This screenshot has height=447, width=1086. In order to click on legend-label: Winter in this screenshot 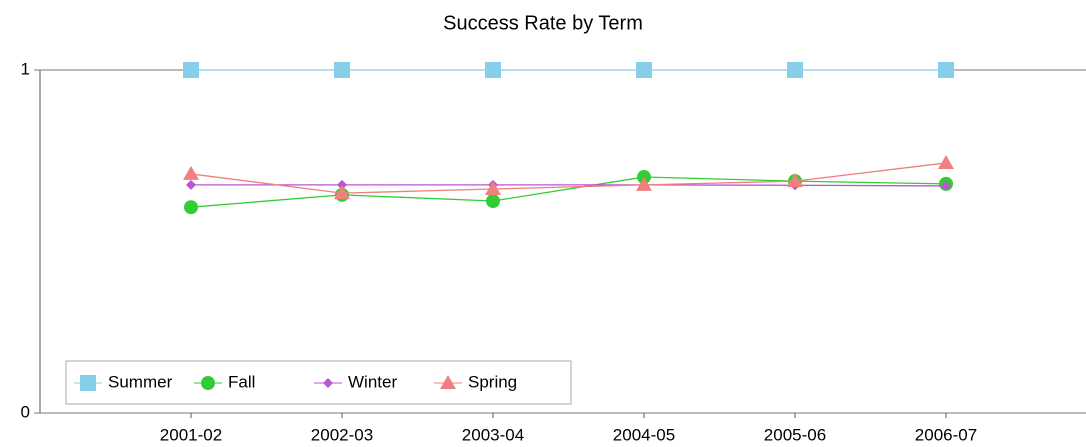, I will do `click(372, 381)`.